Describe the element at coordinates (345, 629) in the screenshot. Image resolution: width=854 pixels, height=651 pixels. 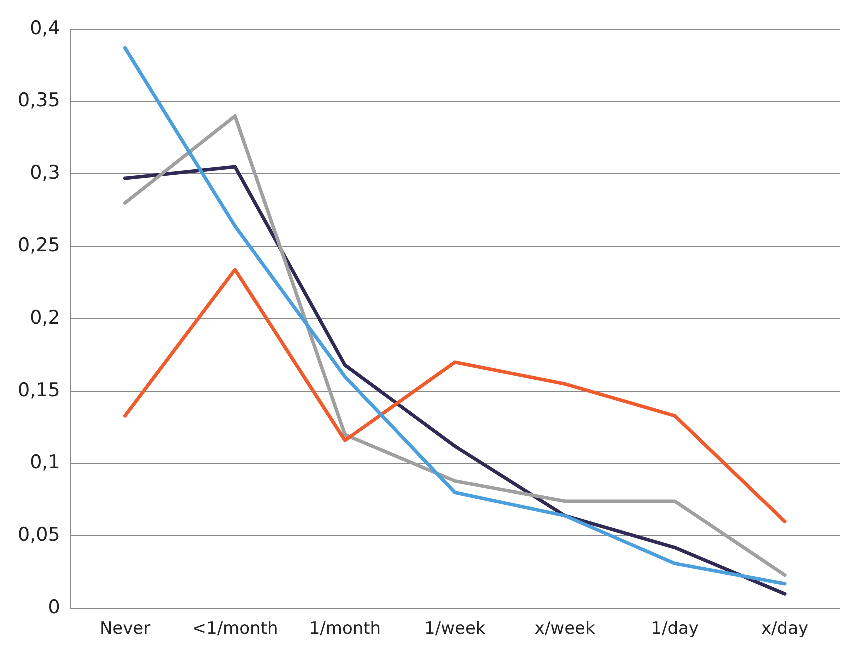
I see `x-tick-label: 1/month` at that location.